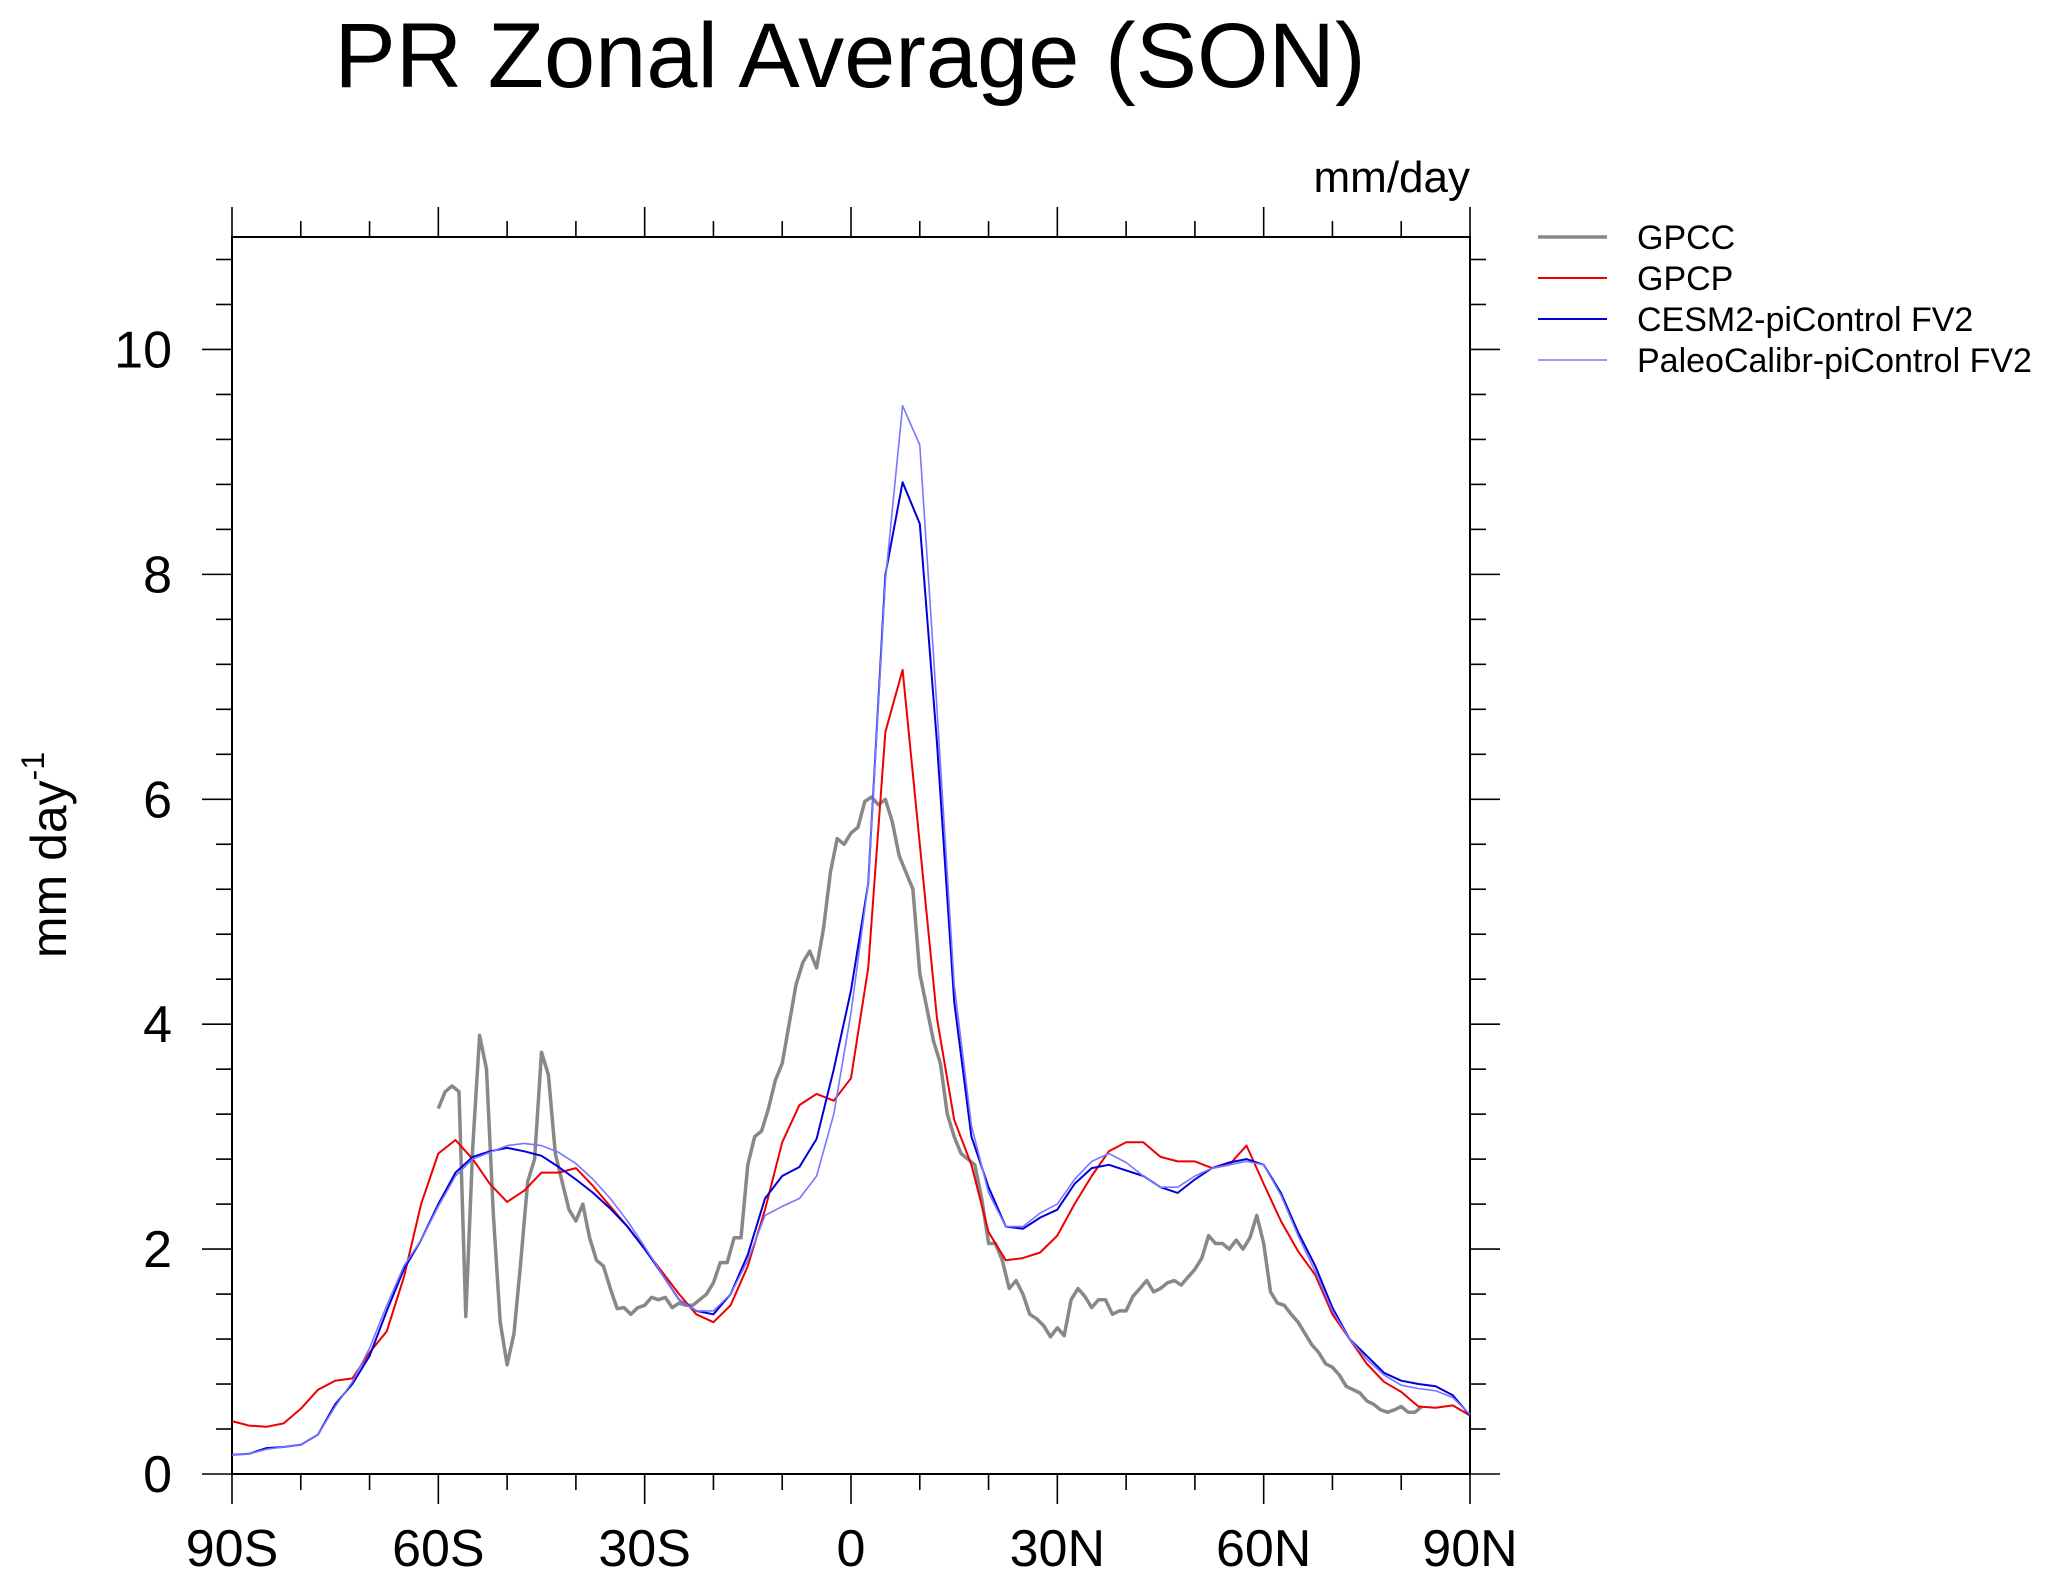 This screenshot has width=2072, height=1596. What do you see at coordinates (33, 766) in the screenshot?
I see `y-axis-label-superscript: -1` at bounding box center [33, 766].